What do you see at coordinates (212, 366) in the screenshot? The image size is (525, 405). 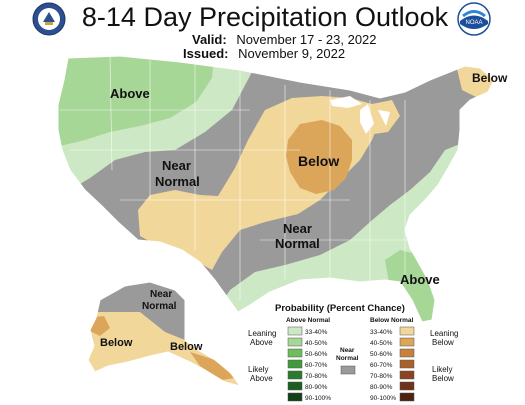 I see `alaska-below-south` at bounding box center [212, 366].